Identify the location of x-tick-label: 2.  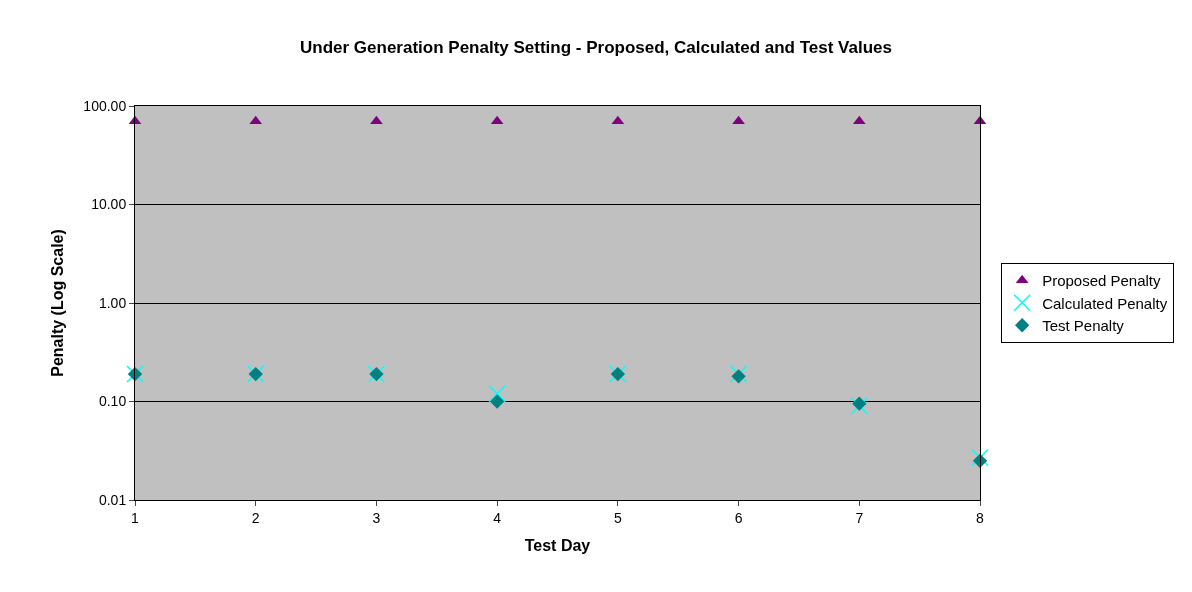
(255, 517).